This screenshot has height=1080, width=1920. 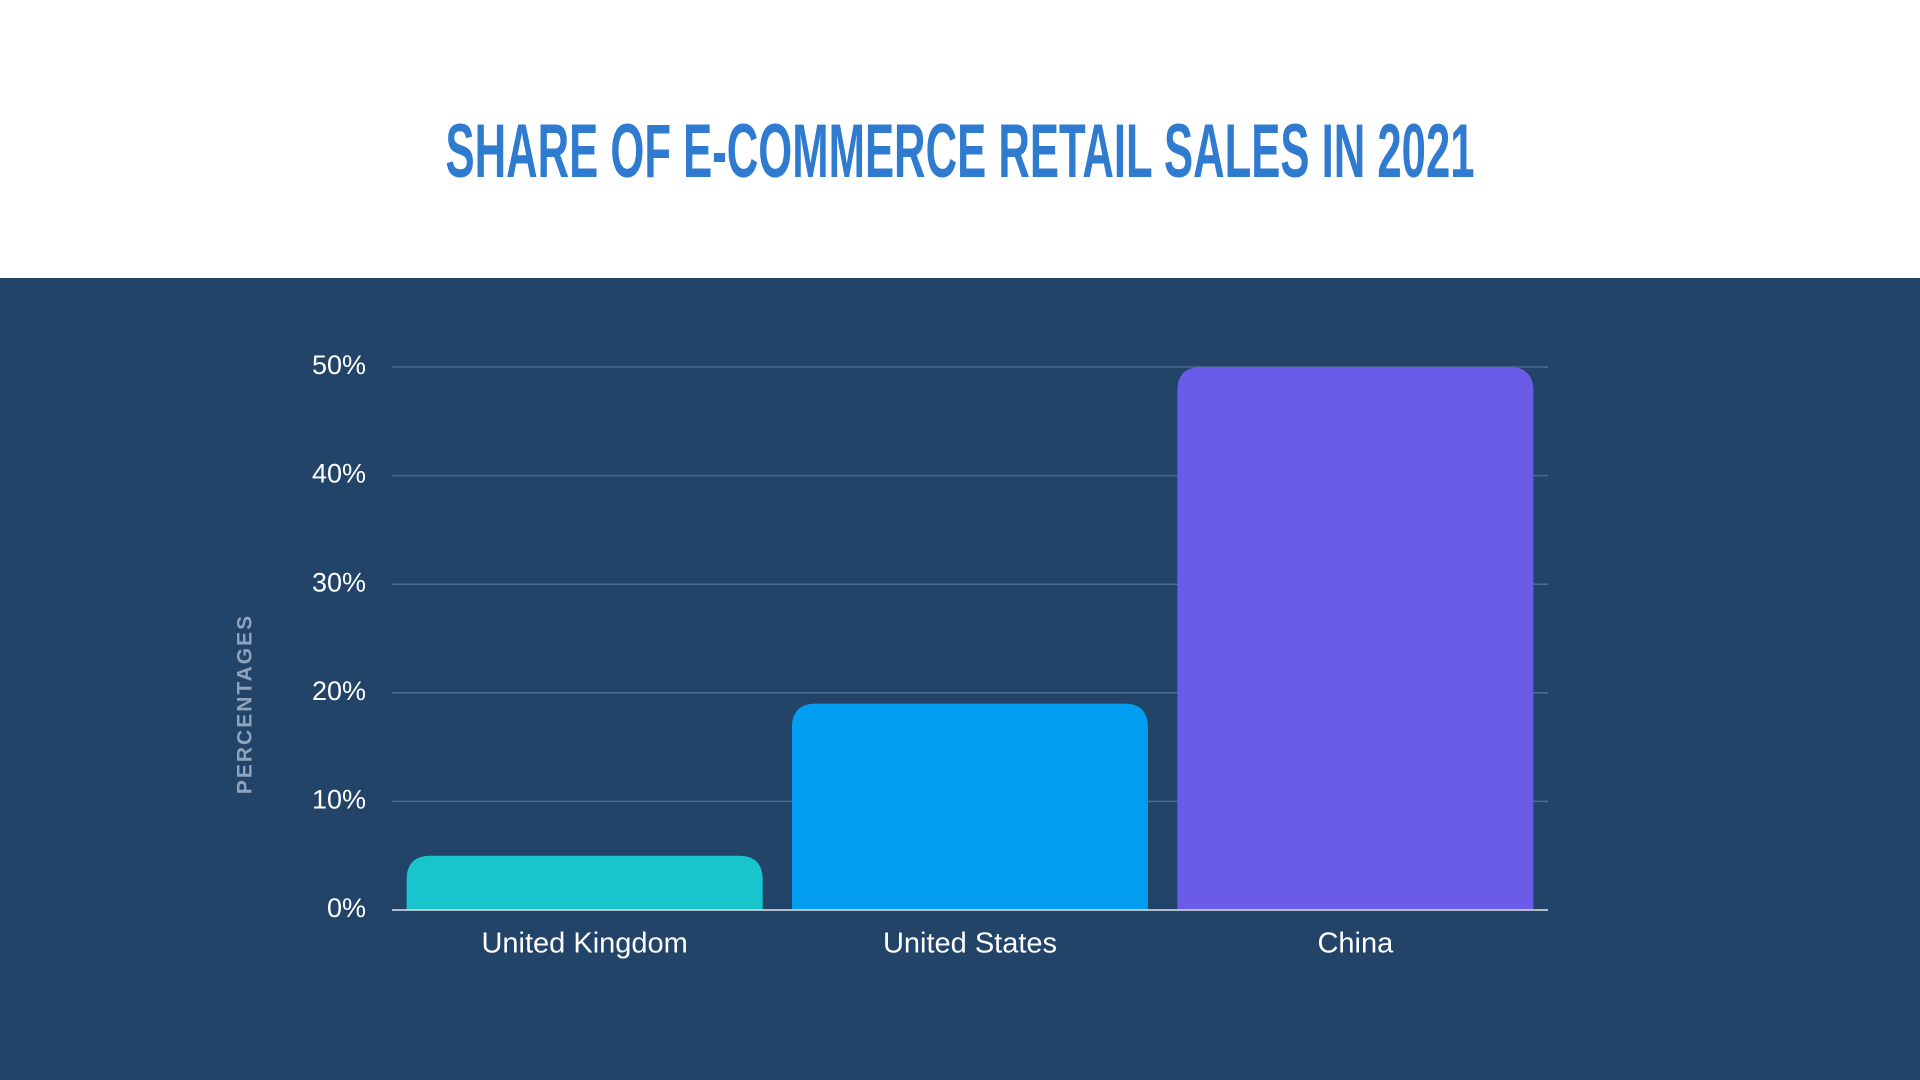 I want to click on x-tick-label: United Kingdom, so click(x=584, y=944).